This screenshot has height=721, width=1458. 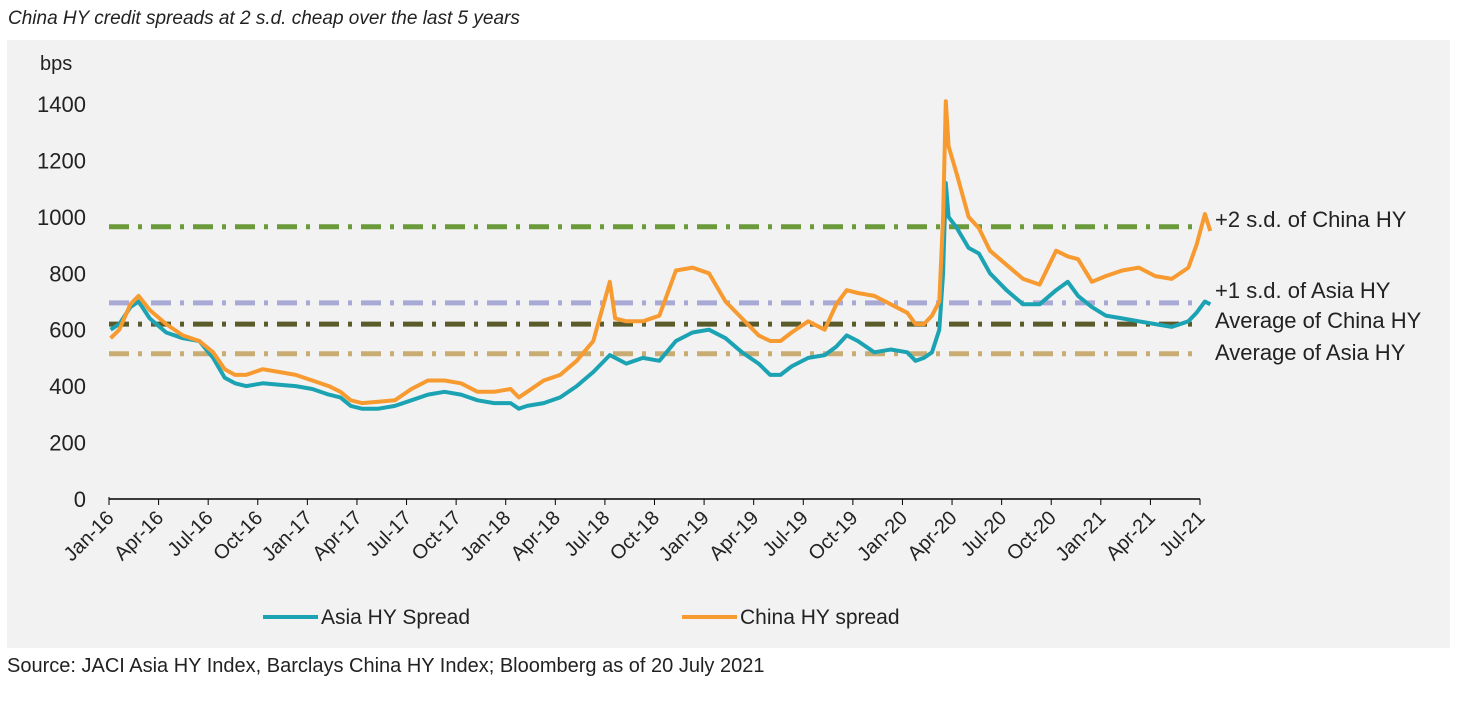 What do you see at coordinates (1182, 534) in the screenshot?
I see `x-tick-label: Jul-21` at bounding box center [1182, 534].